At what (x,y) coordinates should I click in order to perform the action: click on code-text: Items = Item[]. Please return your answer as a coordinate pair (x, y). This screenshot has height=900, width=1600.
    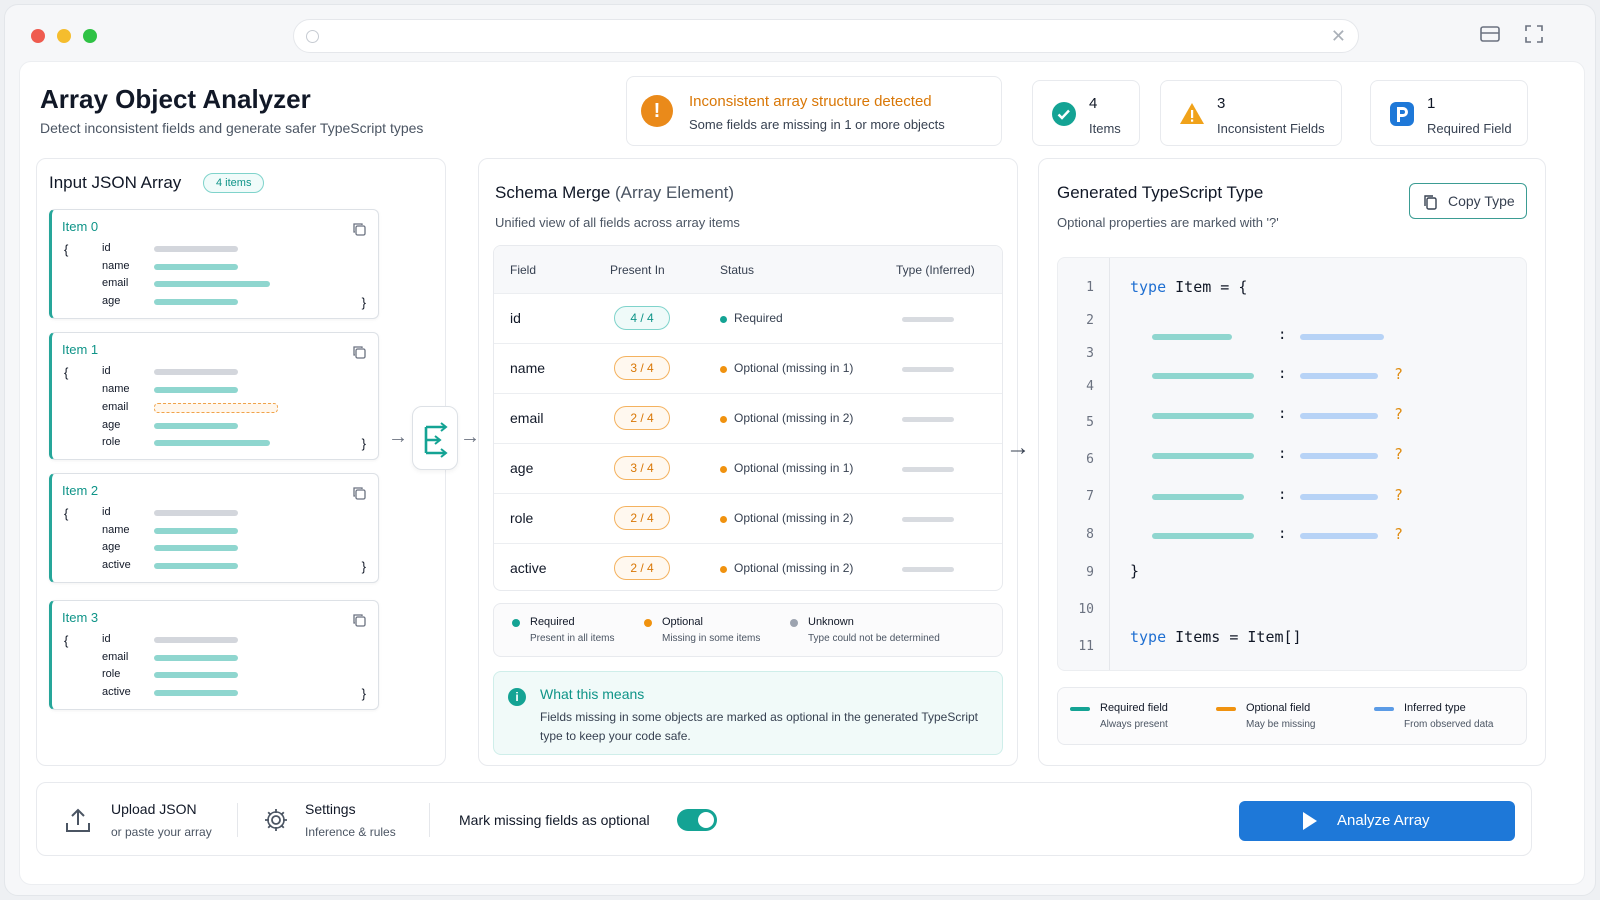
    Looking at the image, I should click on (1234, 637).